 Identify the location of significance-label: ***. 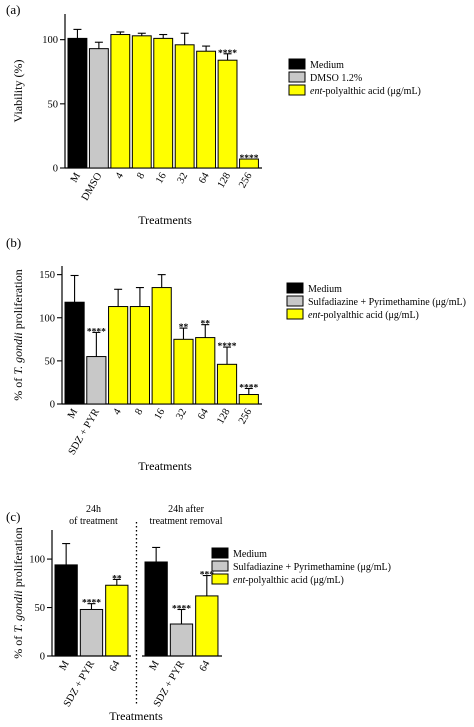
(207, 576).